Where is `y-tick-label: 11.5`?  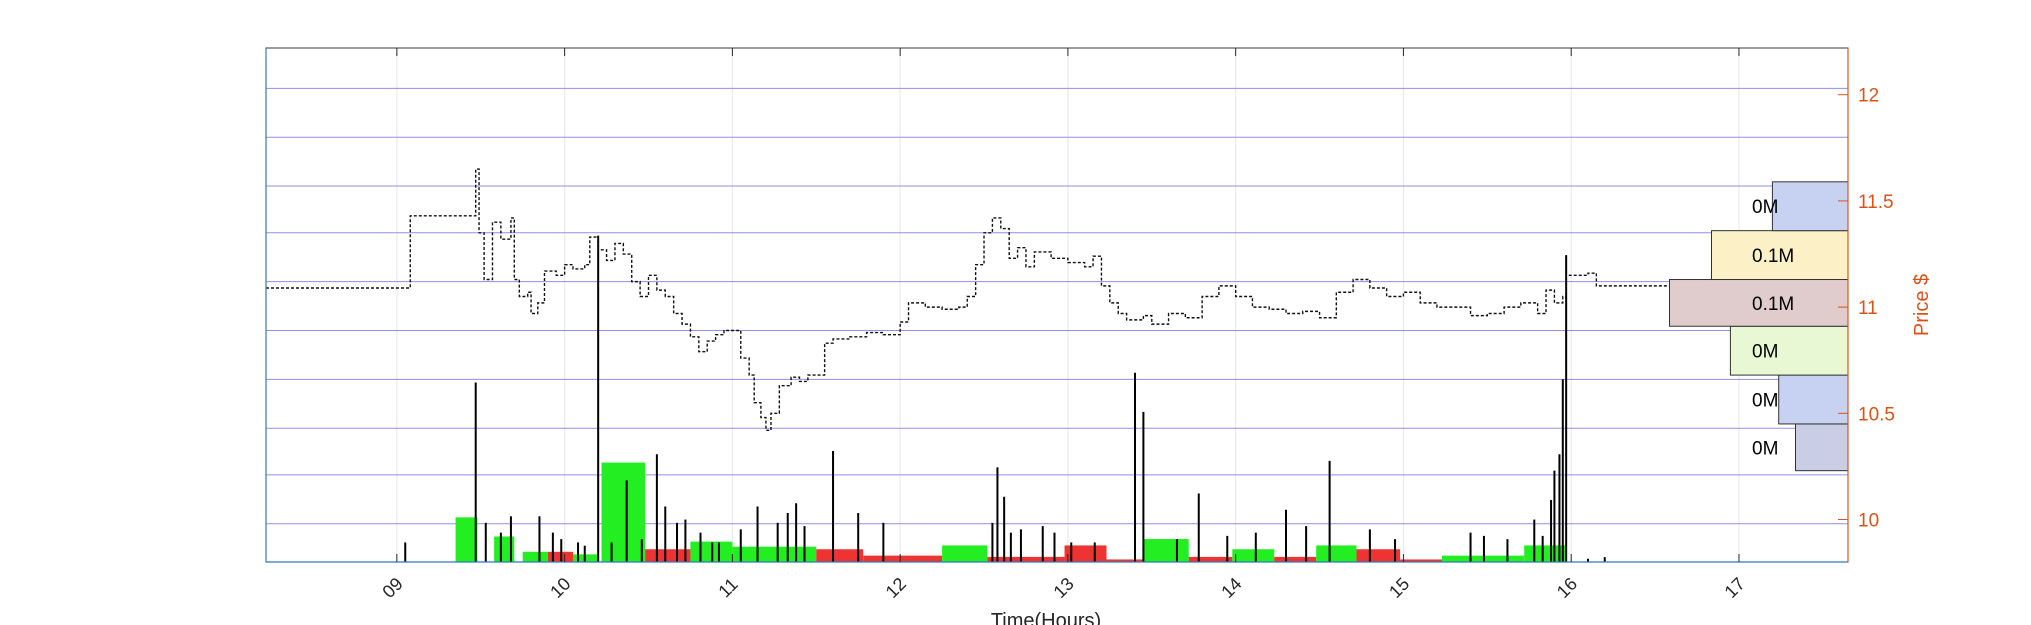 y-tick-label: 11.5 is located at coordinates (1876, 202).